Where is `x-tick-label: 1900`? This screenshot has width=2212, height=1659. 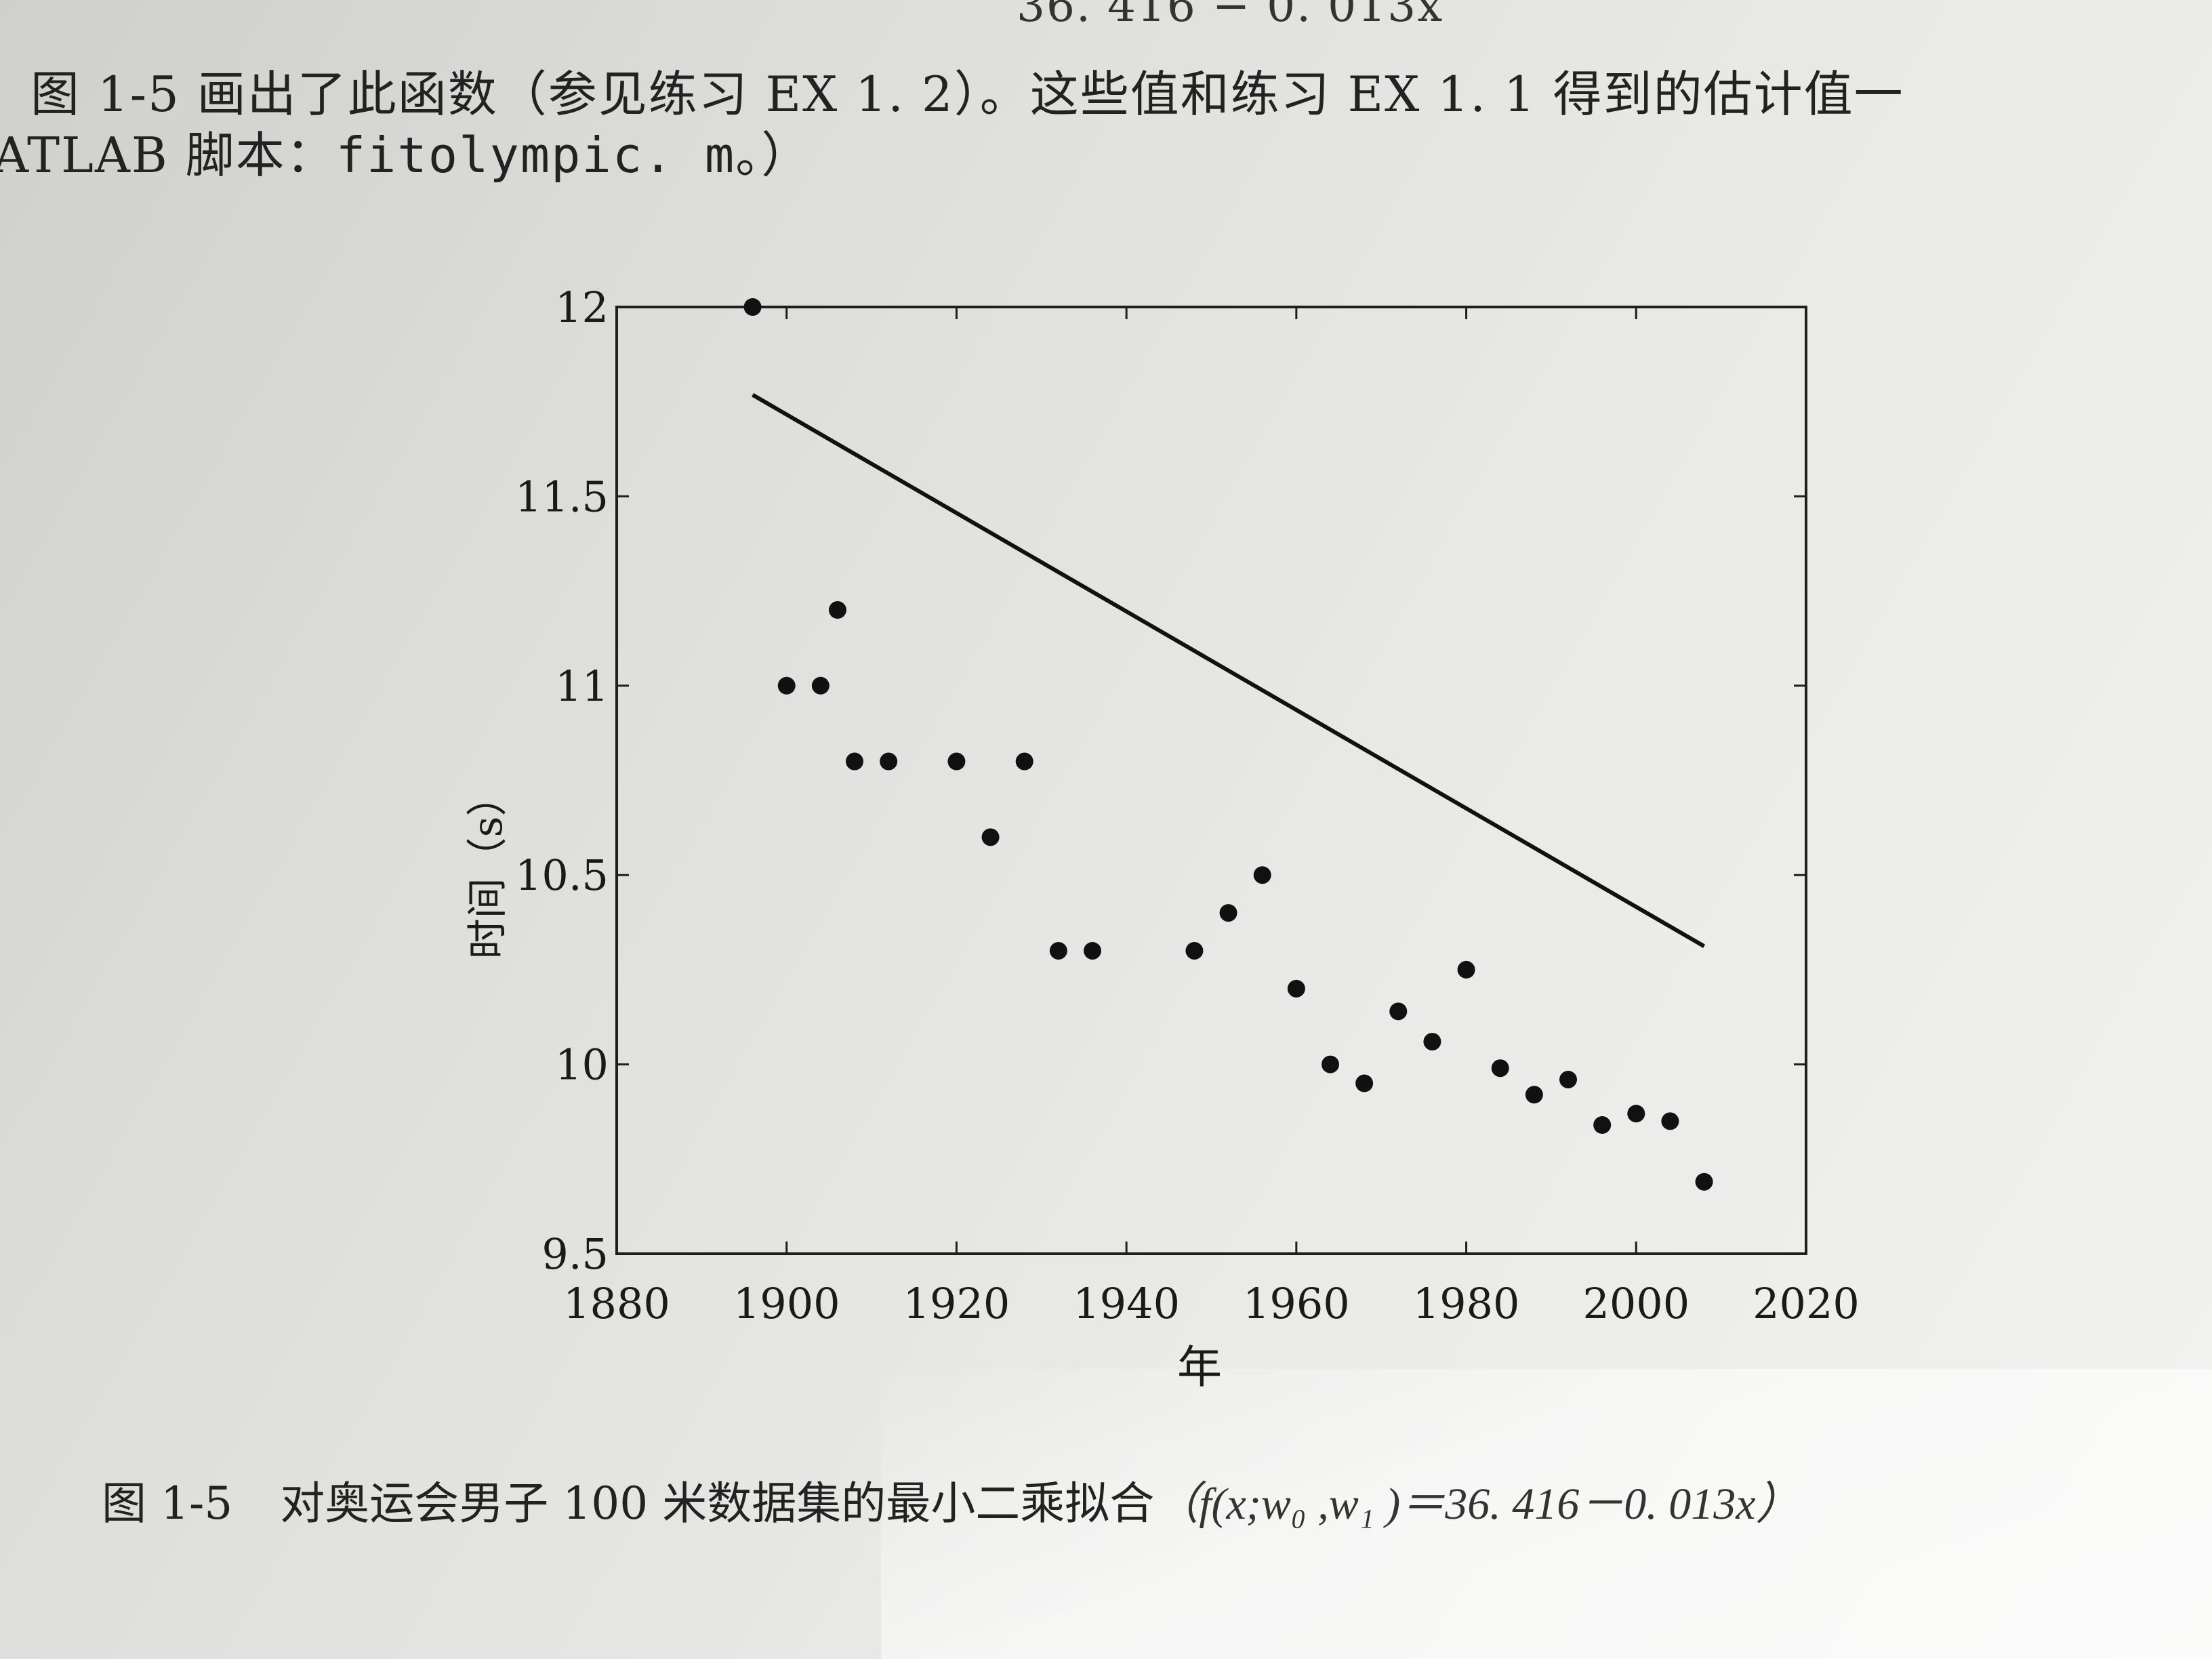 x-tick-label: 1900 is located at coordinates (786, 1303).